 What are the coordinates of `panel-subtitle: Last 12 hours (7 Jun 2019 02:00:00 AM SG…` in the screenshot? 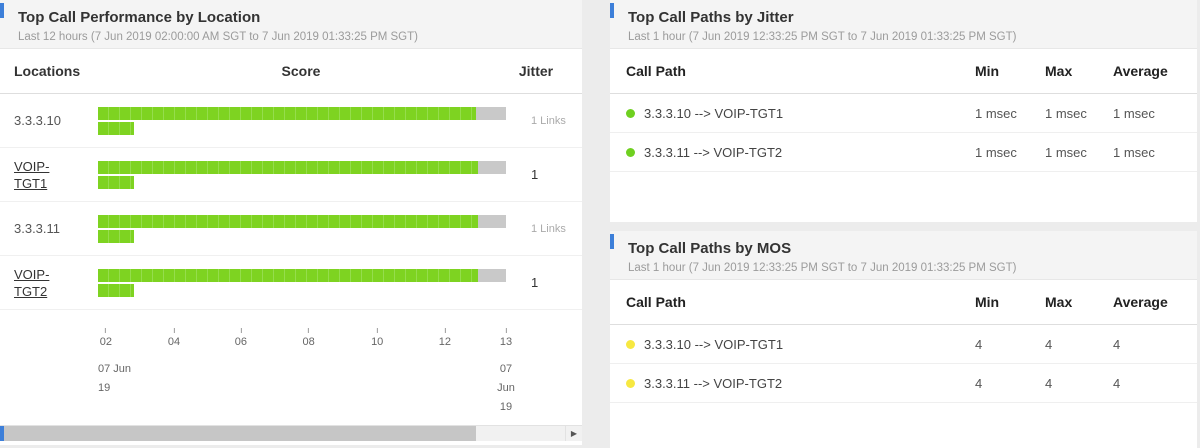 It's located at (218, 37).